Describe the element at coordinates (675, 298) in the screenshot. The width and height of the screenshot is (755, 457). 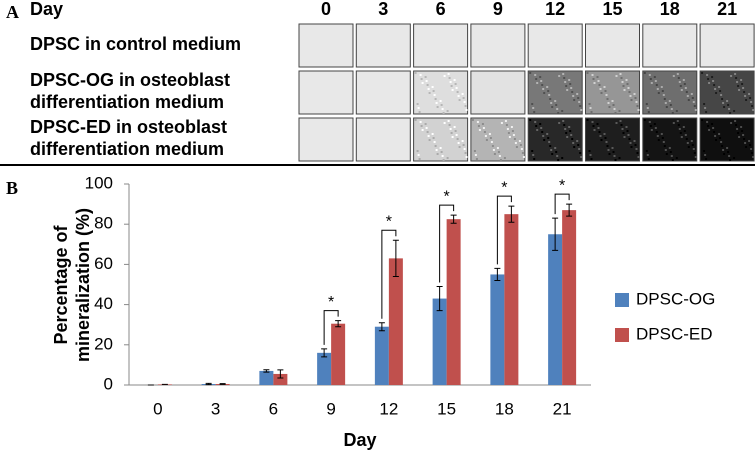
I see `legend-label: DPSC-OG` at that location.